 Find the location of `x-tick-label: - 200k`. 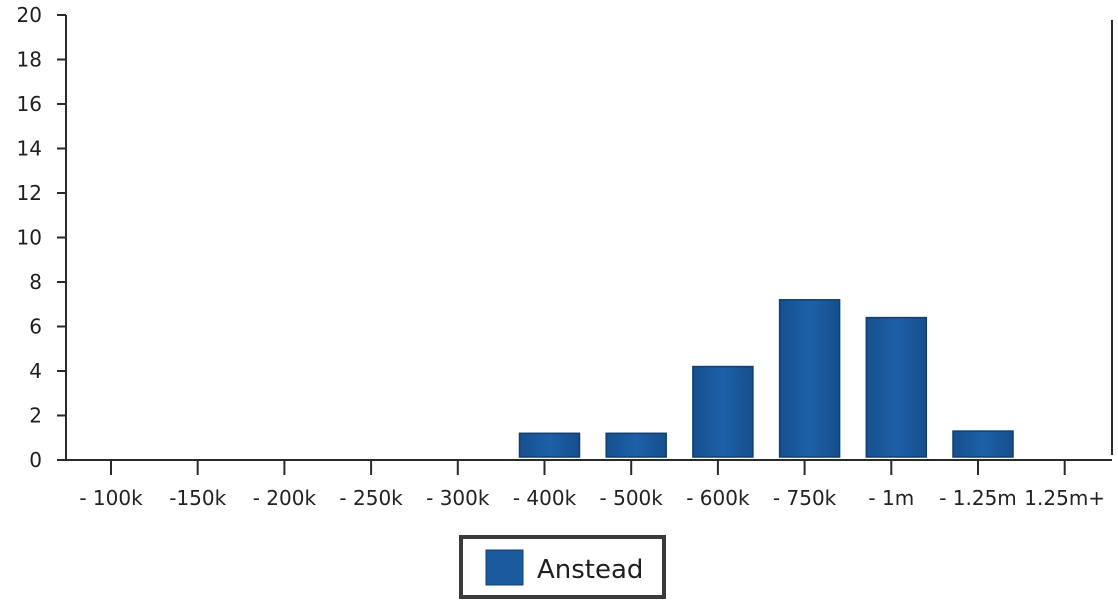

x-tick-label: - 200k is located at coordinates (285, 498).